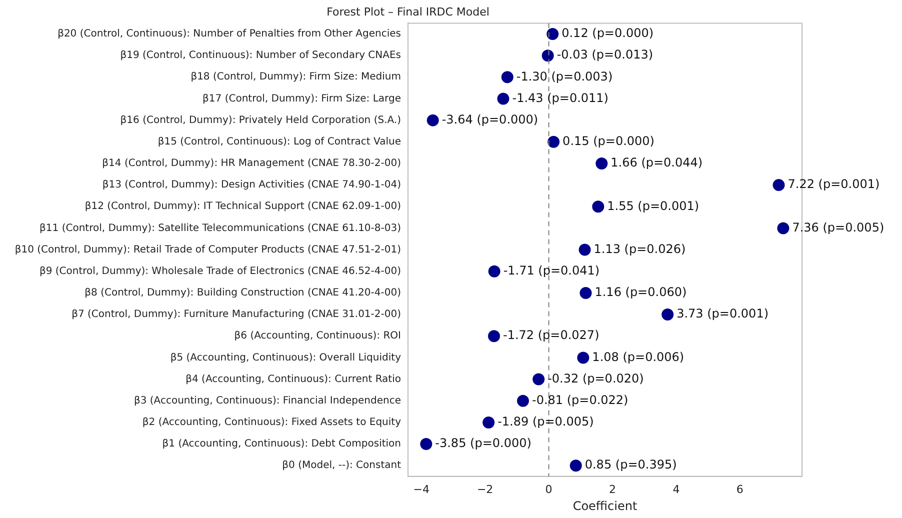 The height and width of the screenshot is (518, 902). I want to click on y-tick-label: β4 (Accounting, Continuous): Current Ratio, so click(293, 379).